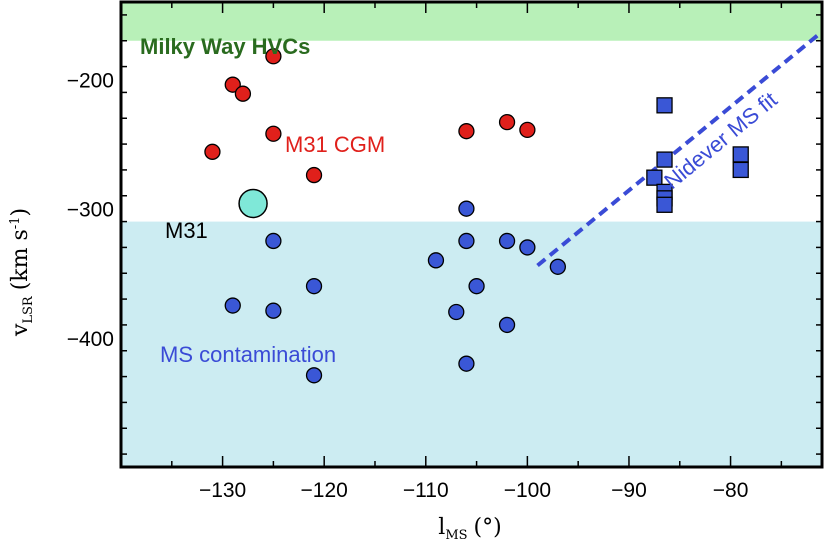 The image size is (830, 543). I want to click on nidever-label: Nidever MS fit, so click(720, 140).